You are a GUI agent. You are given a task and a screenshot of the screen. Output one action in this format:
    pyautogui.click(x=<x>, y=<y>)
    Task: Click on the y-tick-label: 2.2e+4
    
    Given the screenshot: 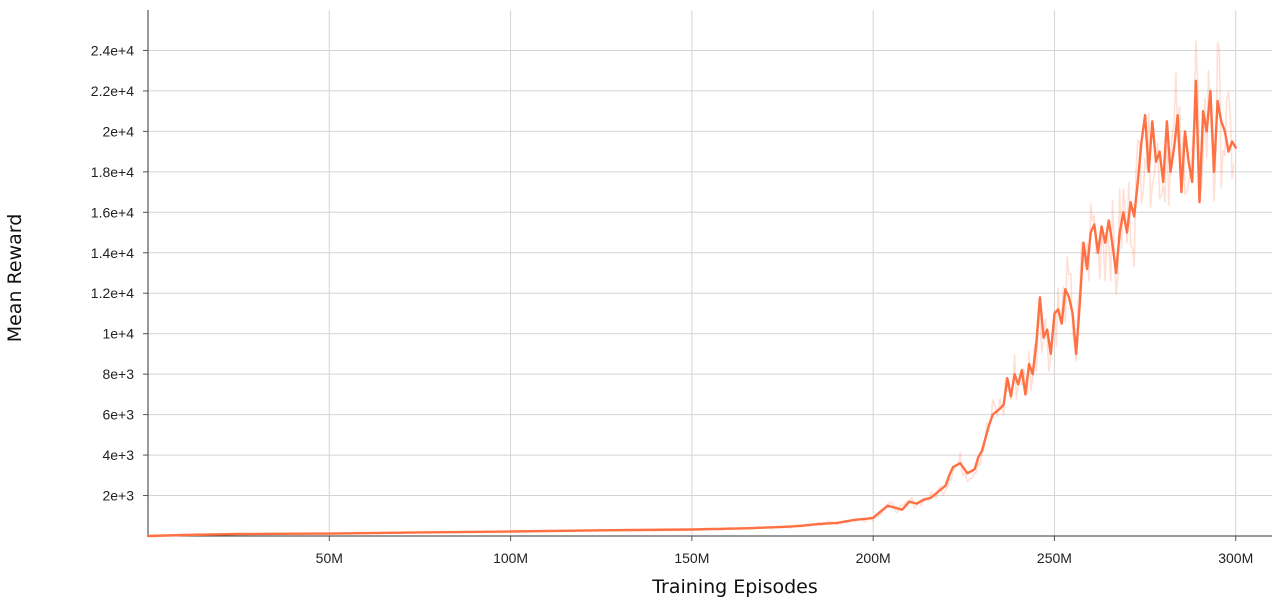 What is the action you would take?
    pyautogui.click(x=112, y=91)
    